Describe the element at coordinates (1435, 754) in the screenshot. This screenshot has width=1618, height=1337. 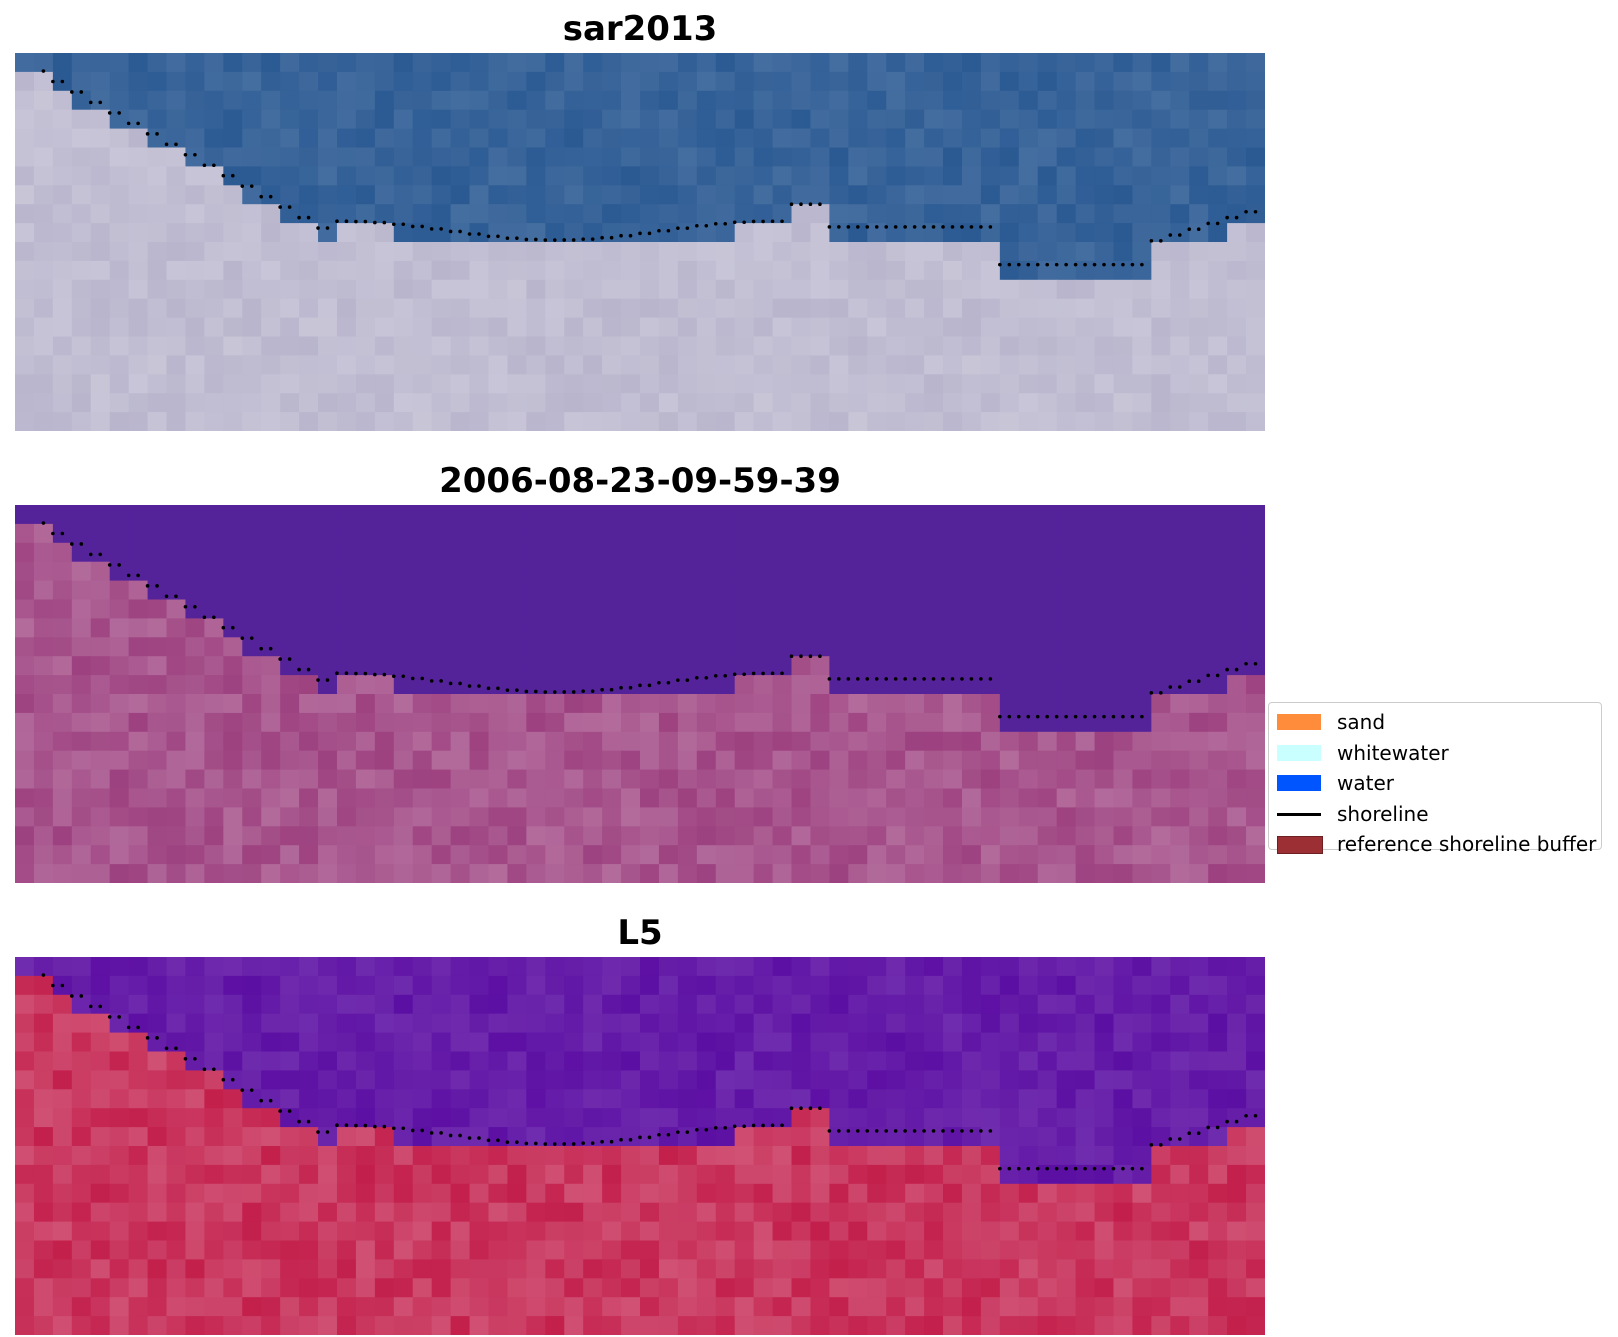
I see `legend-item-whitewater: whitewater` at that location.